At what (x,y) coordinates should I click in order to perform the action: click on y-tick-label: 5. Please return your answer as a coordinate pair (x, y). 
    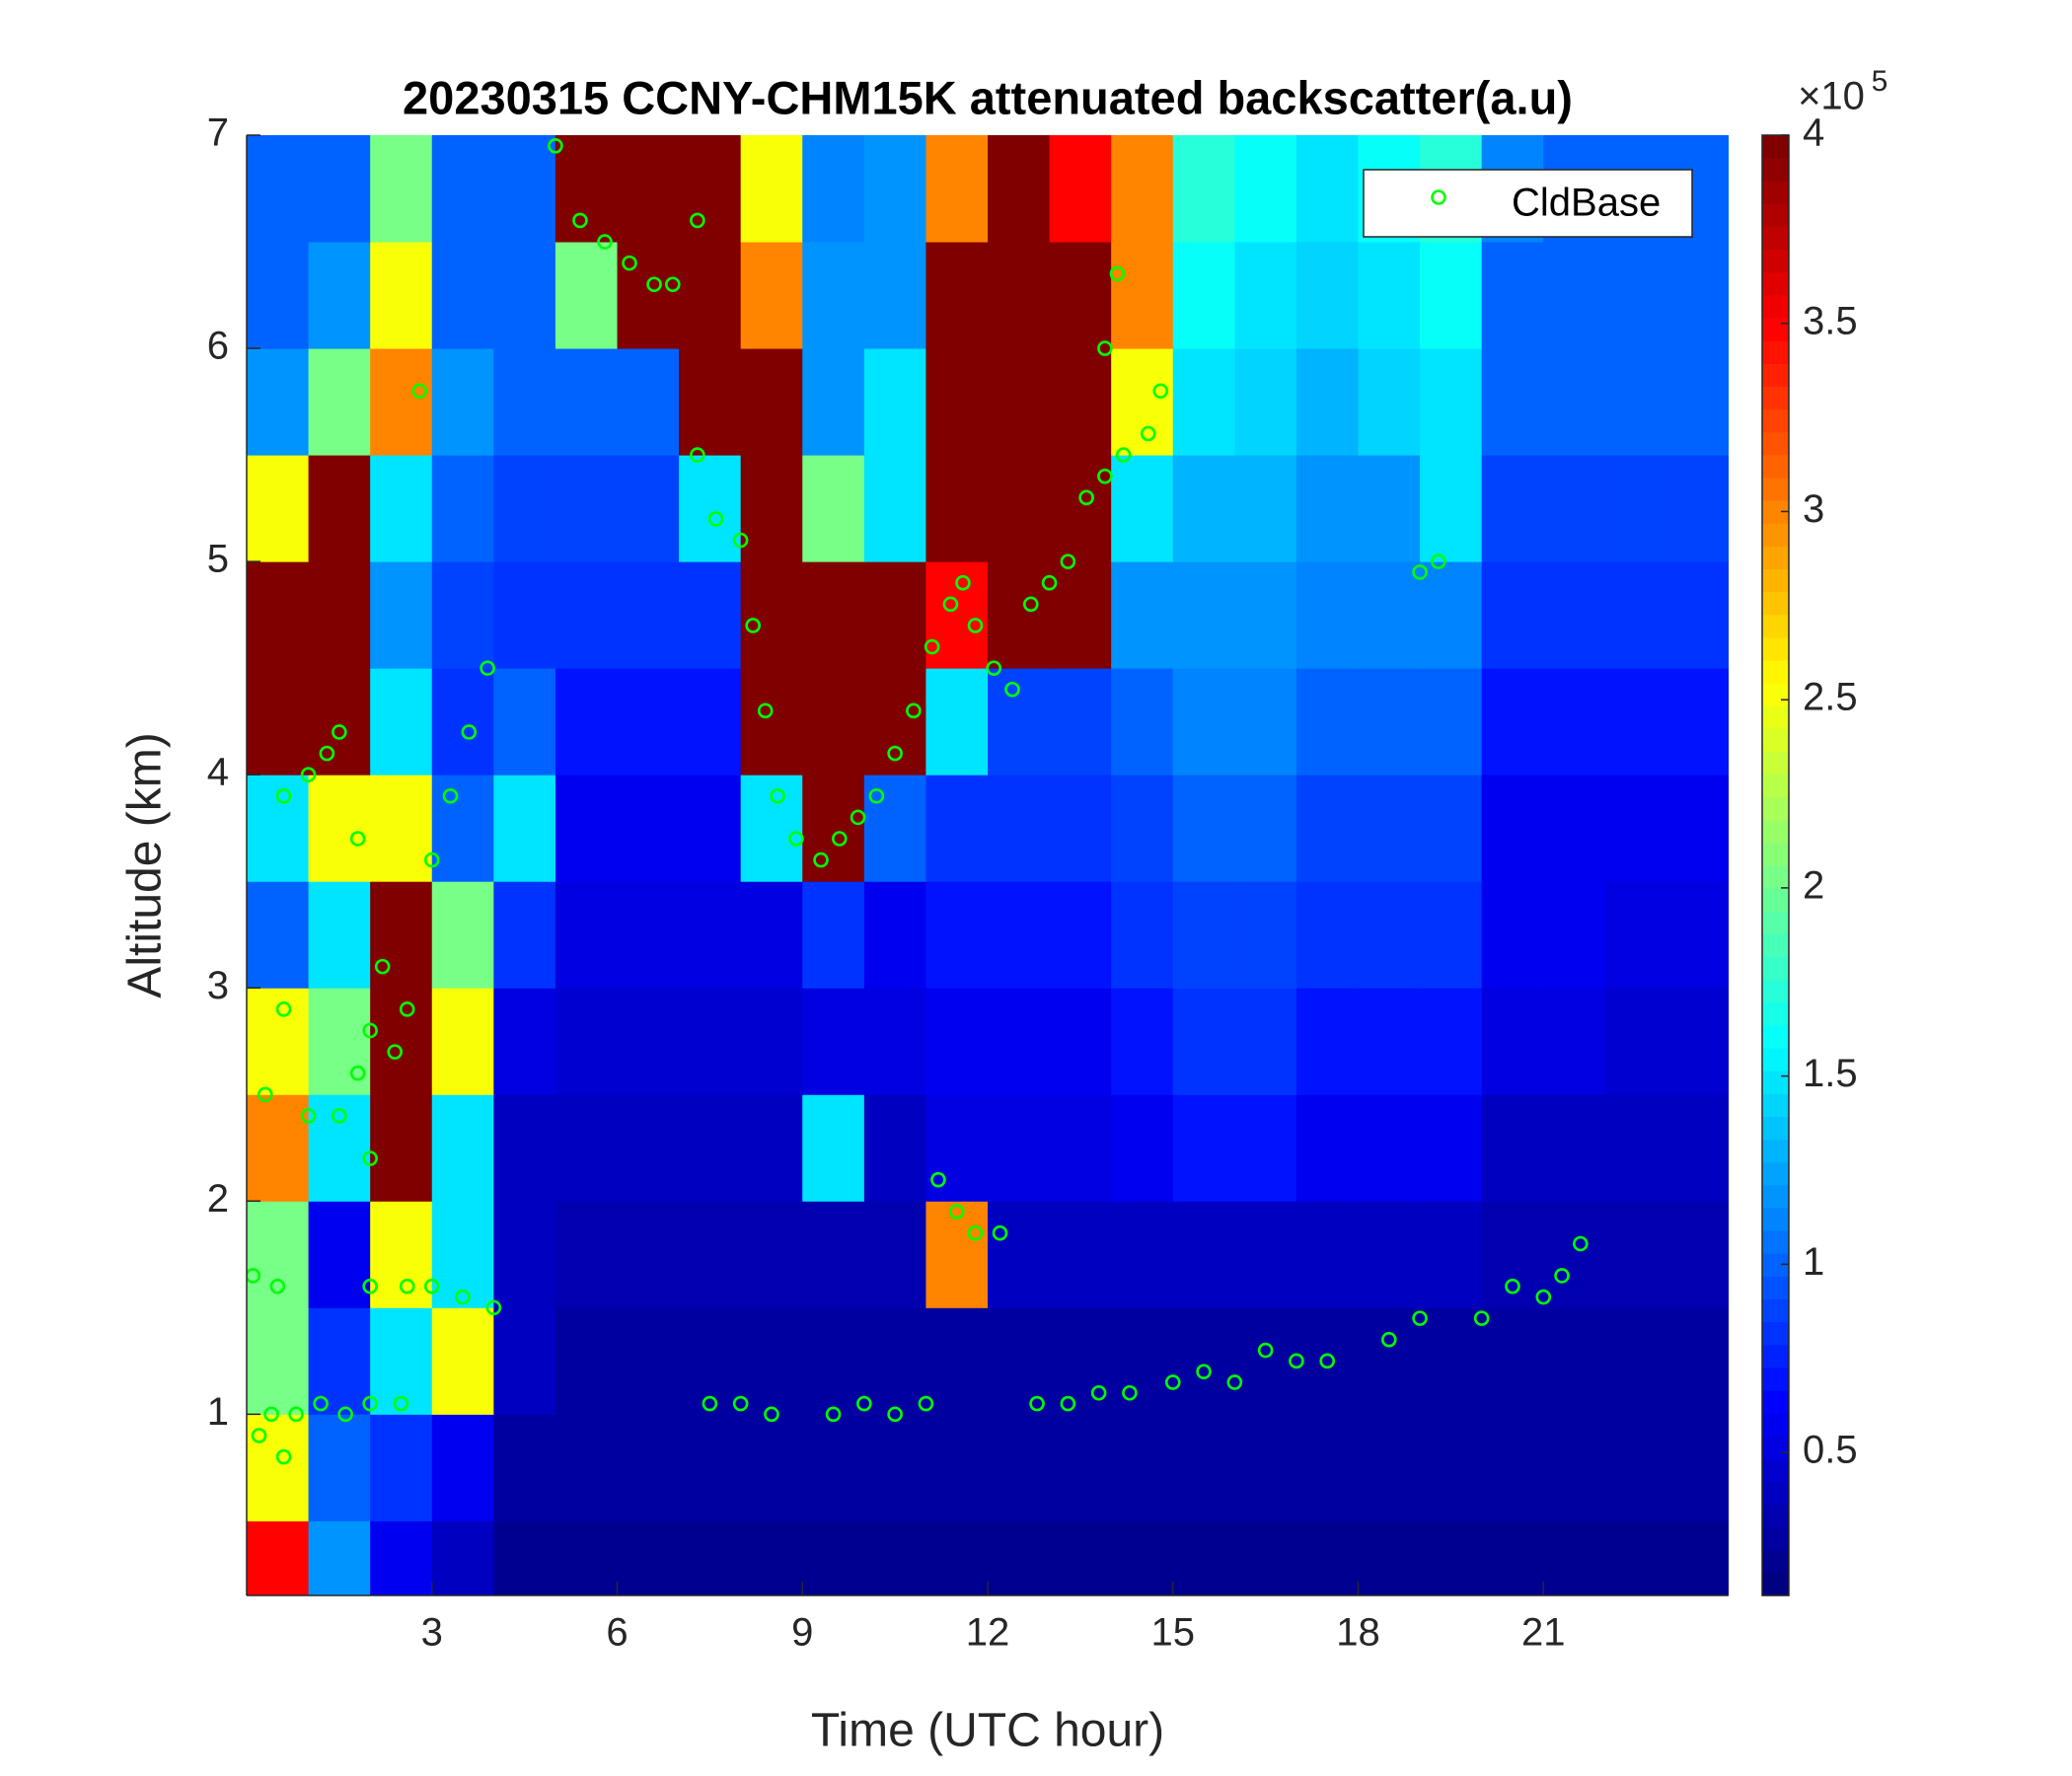
    Looking at the image, I should click on (218, 559).